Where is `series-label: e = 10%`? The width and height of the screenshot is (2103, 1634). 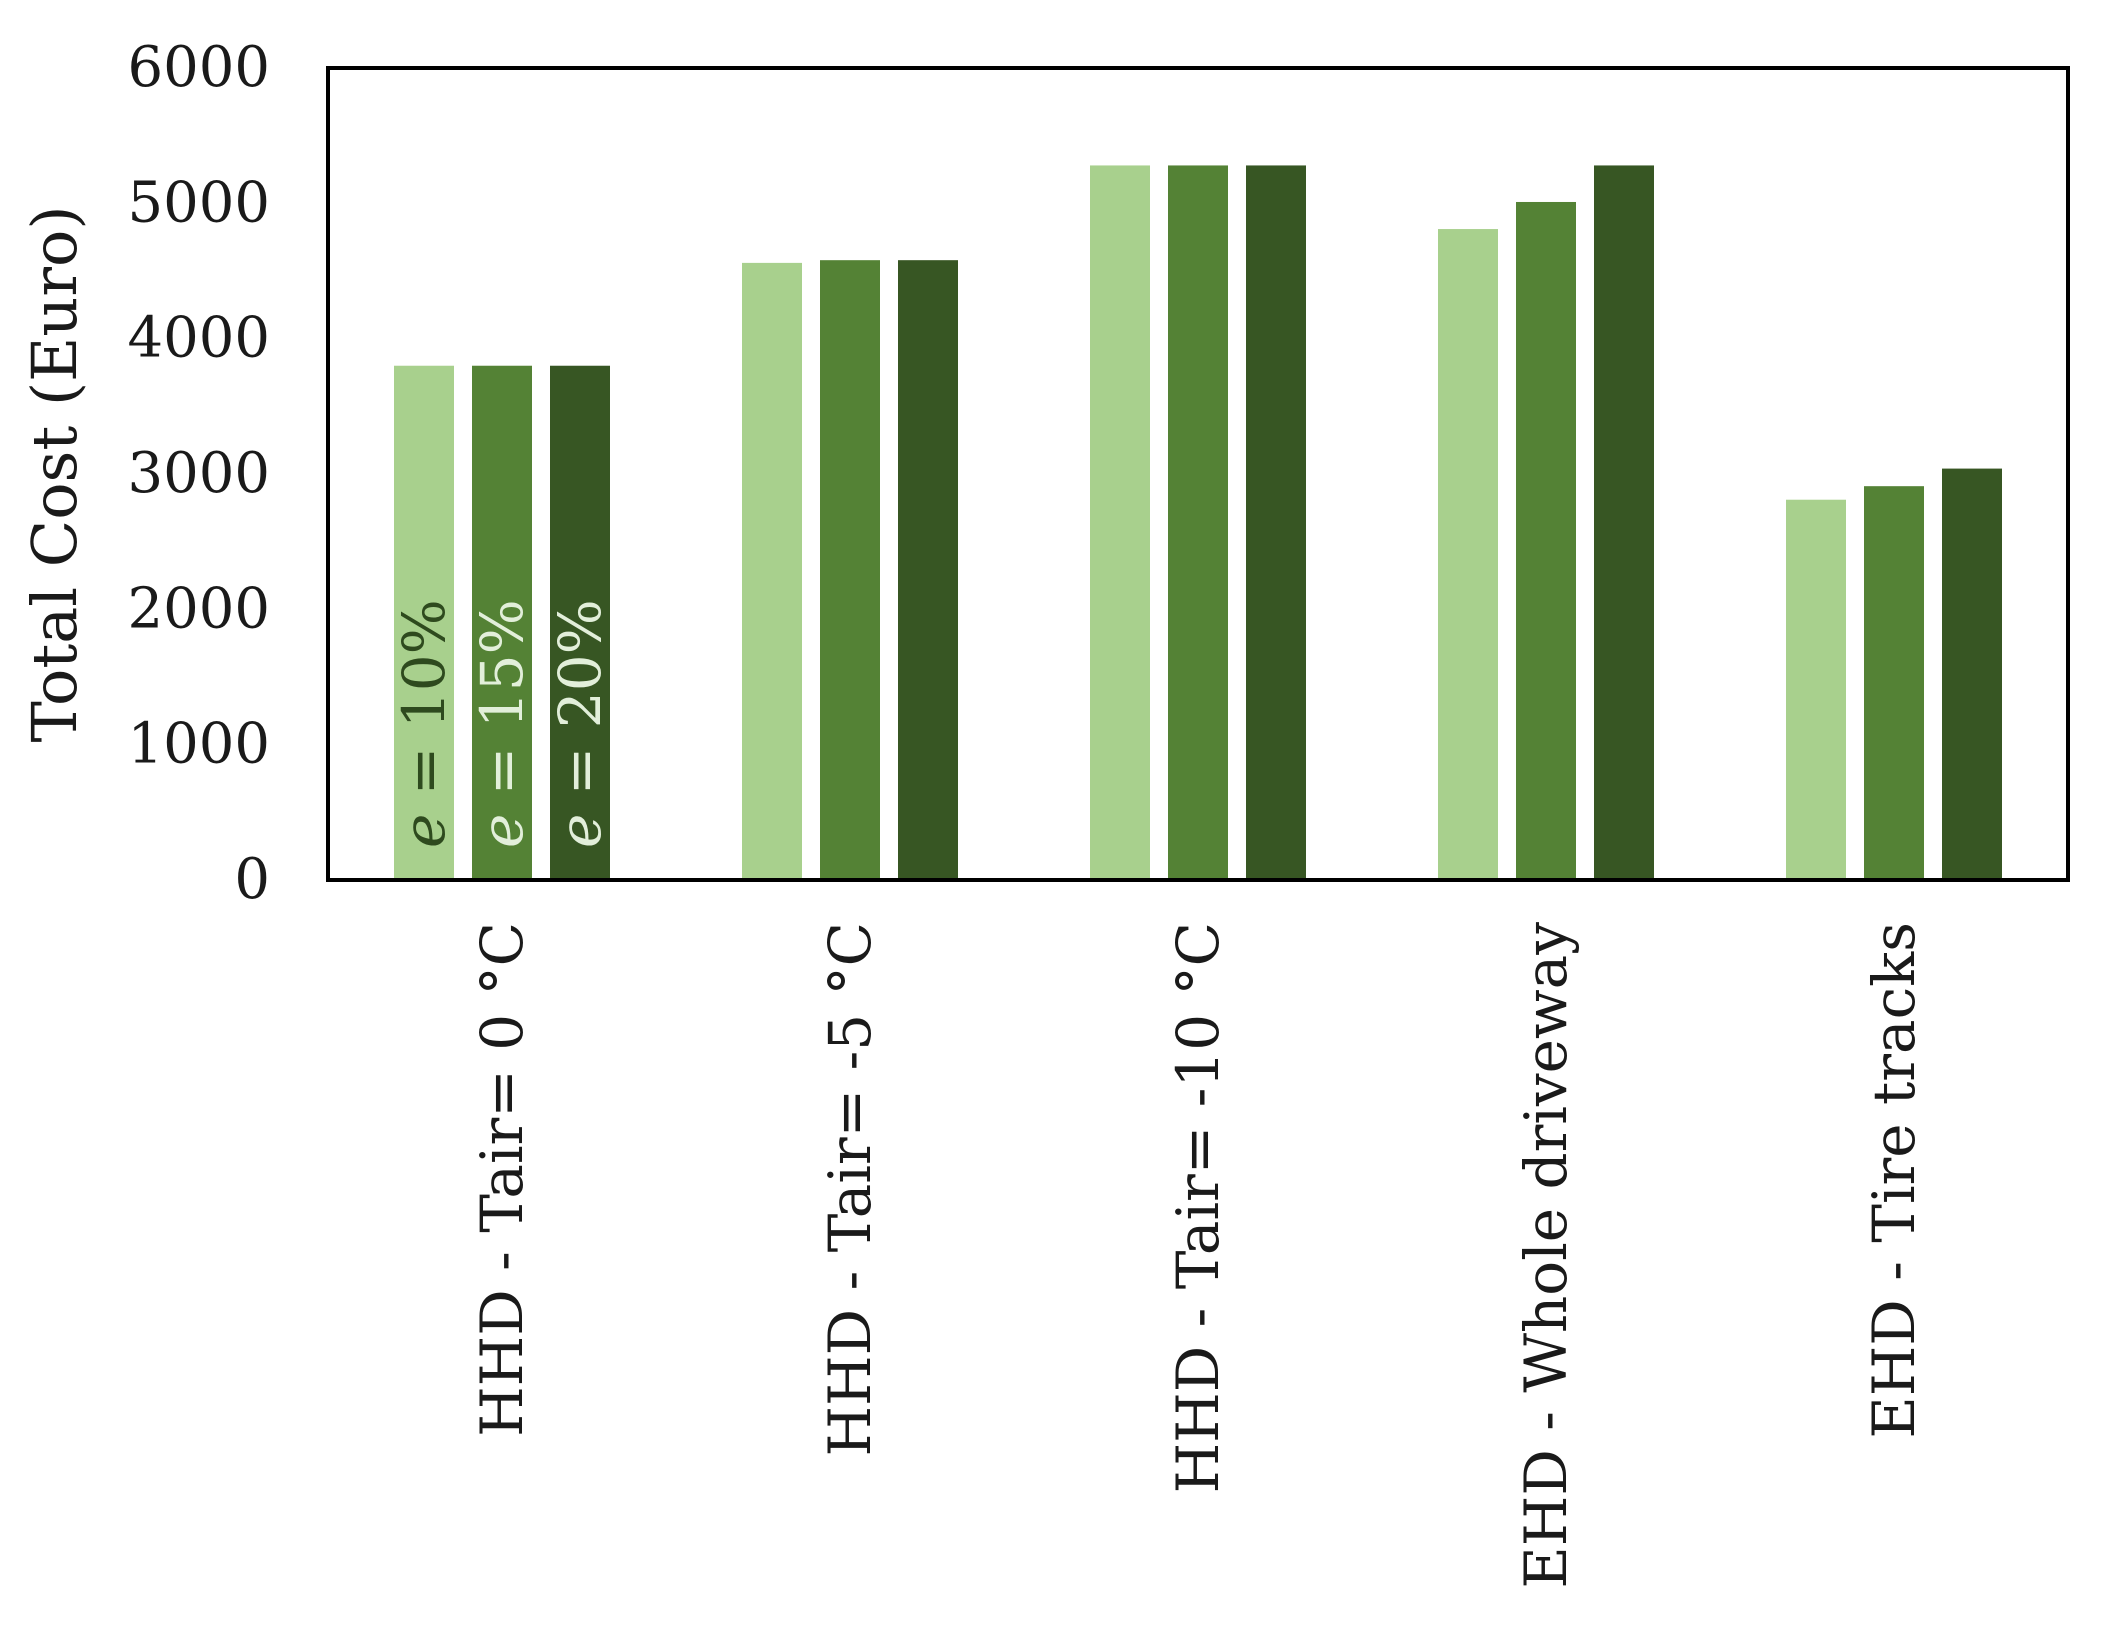 series-label: e = 10% is located at coordinates (424, 723).